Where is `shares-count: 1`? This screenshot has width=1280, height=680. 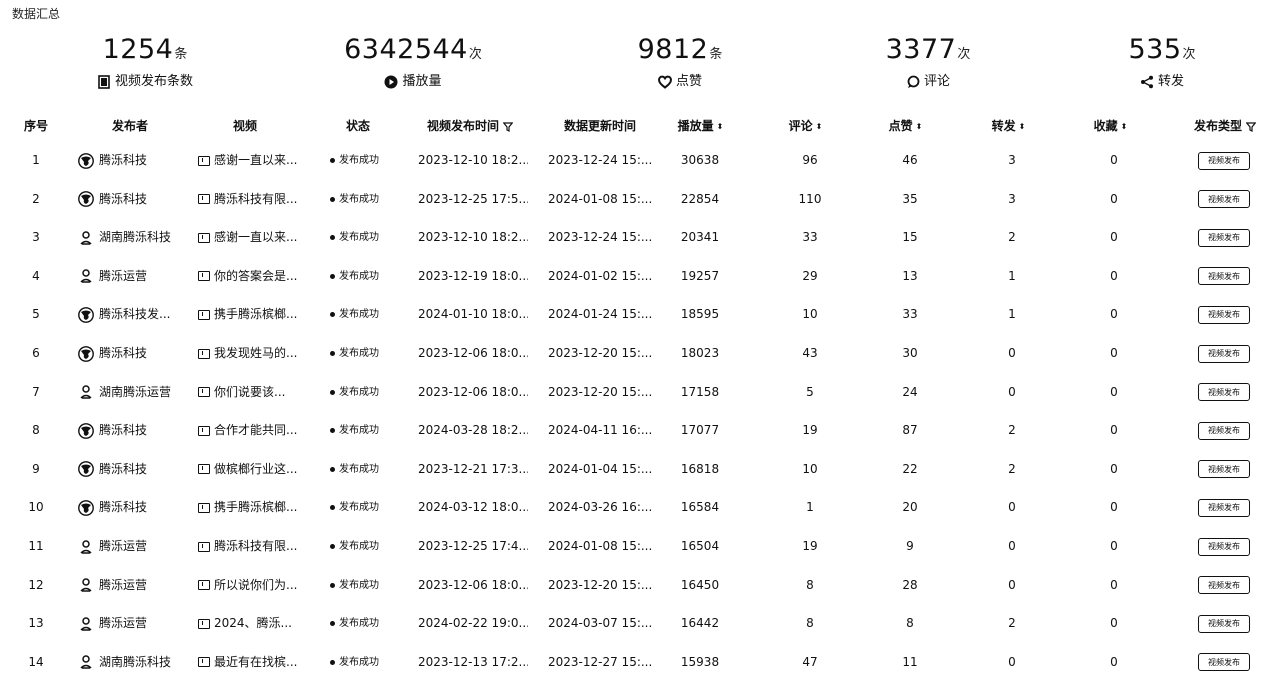
shares-count: 1 is located at coordinates (1012, 275).